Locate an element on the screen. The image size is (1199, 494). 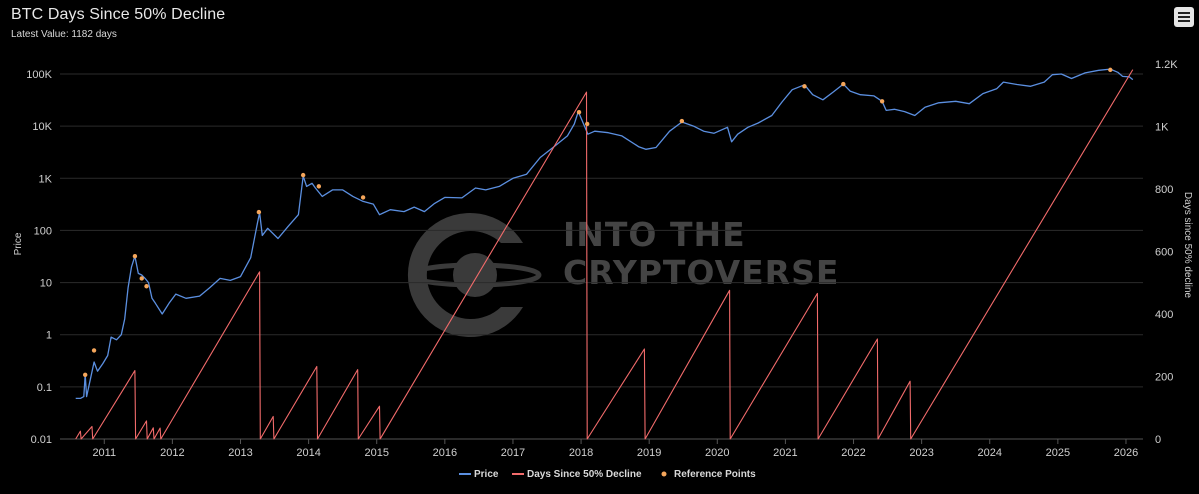
legend-reference-swatch is located at coordinates (664, 474).